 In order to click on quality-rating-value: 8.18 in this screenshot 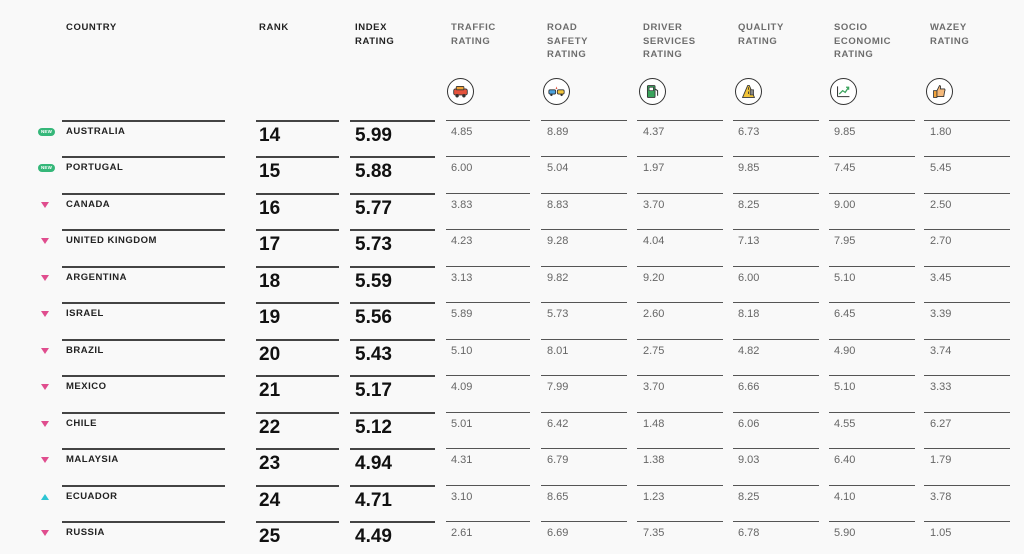, I will do `click(749, 314)`.